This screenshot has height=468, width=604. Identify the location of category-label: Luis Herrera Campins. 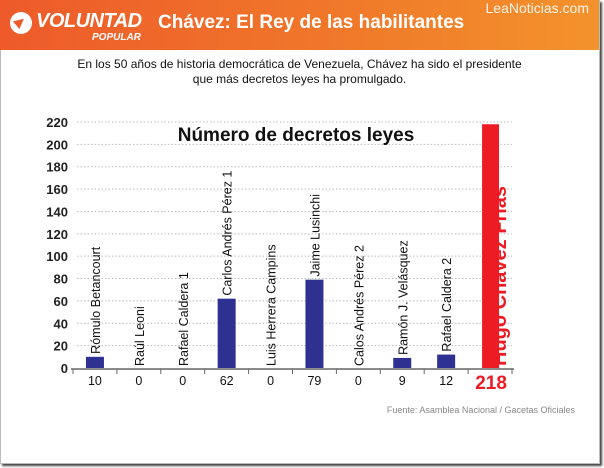
(272, 305).